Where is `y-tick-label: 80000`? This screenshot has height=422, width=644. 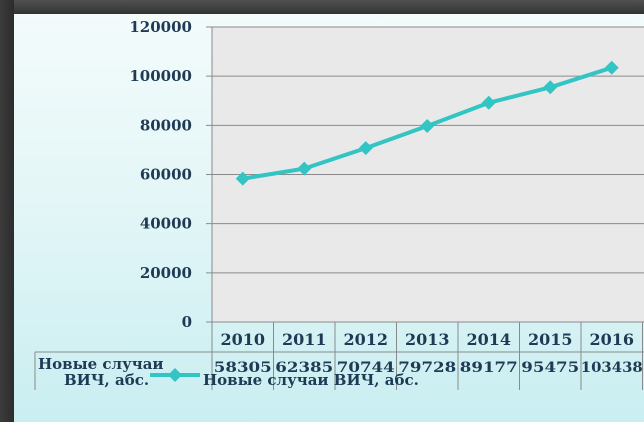
y-tick-label: 80000 is located at coordinates (166, 125).